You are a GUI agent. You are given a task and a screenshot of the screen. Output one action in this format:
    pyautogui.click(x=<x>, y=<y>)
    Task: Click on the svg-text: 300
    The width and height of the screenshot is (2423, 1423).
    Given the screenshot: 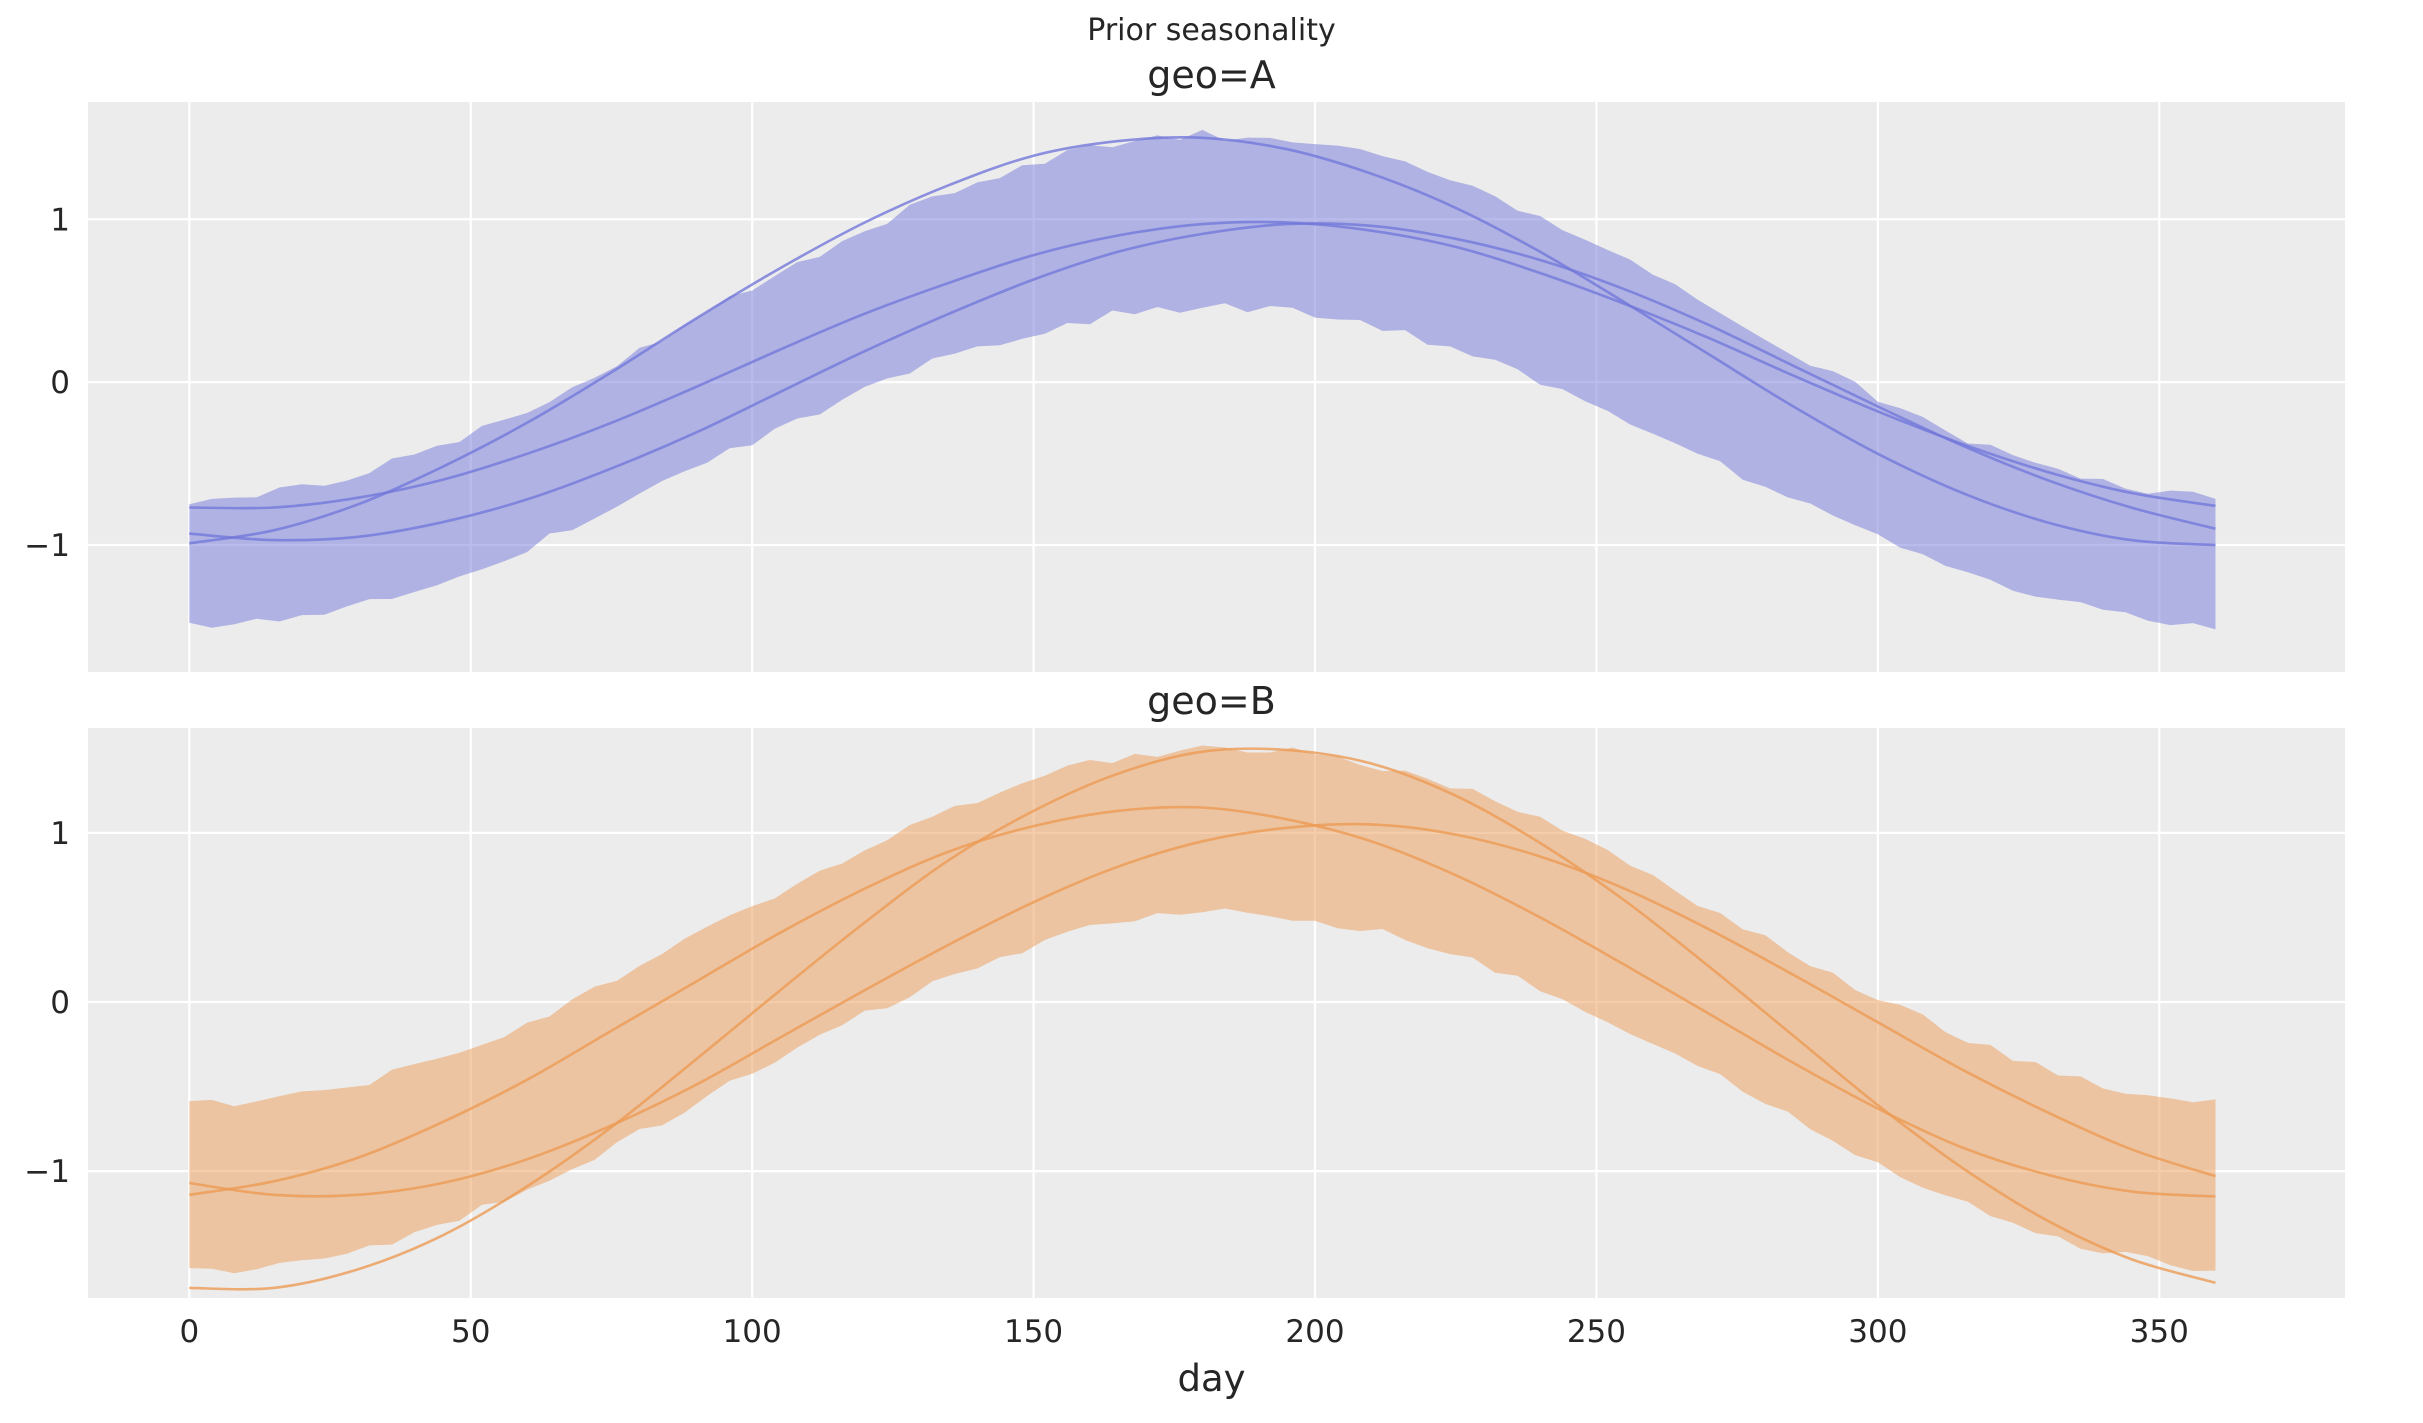 What is the action you would take?
    pyautogui.click(x=1877, y=1332)
    